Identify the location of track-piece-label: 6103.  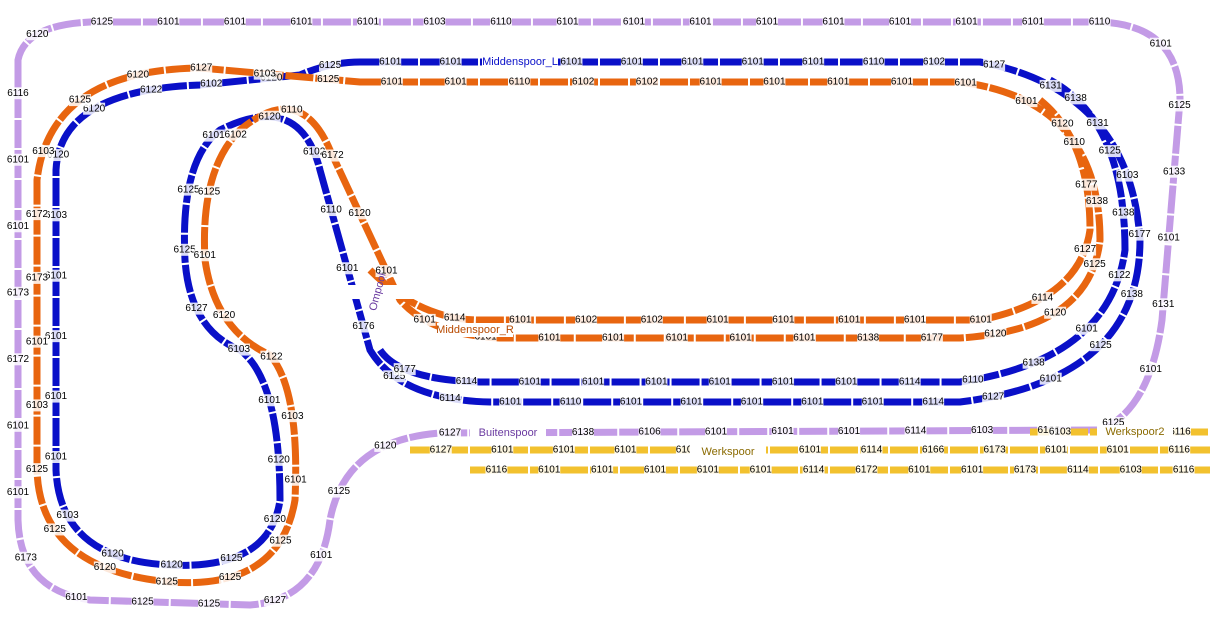
(56, 215).